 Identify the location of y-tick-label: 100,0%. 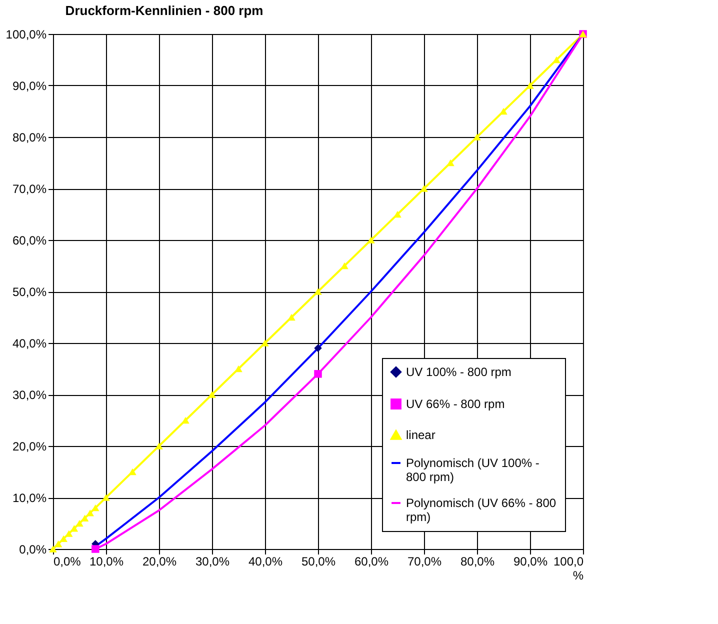
(26, 35).